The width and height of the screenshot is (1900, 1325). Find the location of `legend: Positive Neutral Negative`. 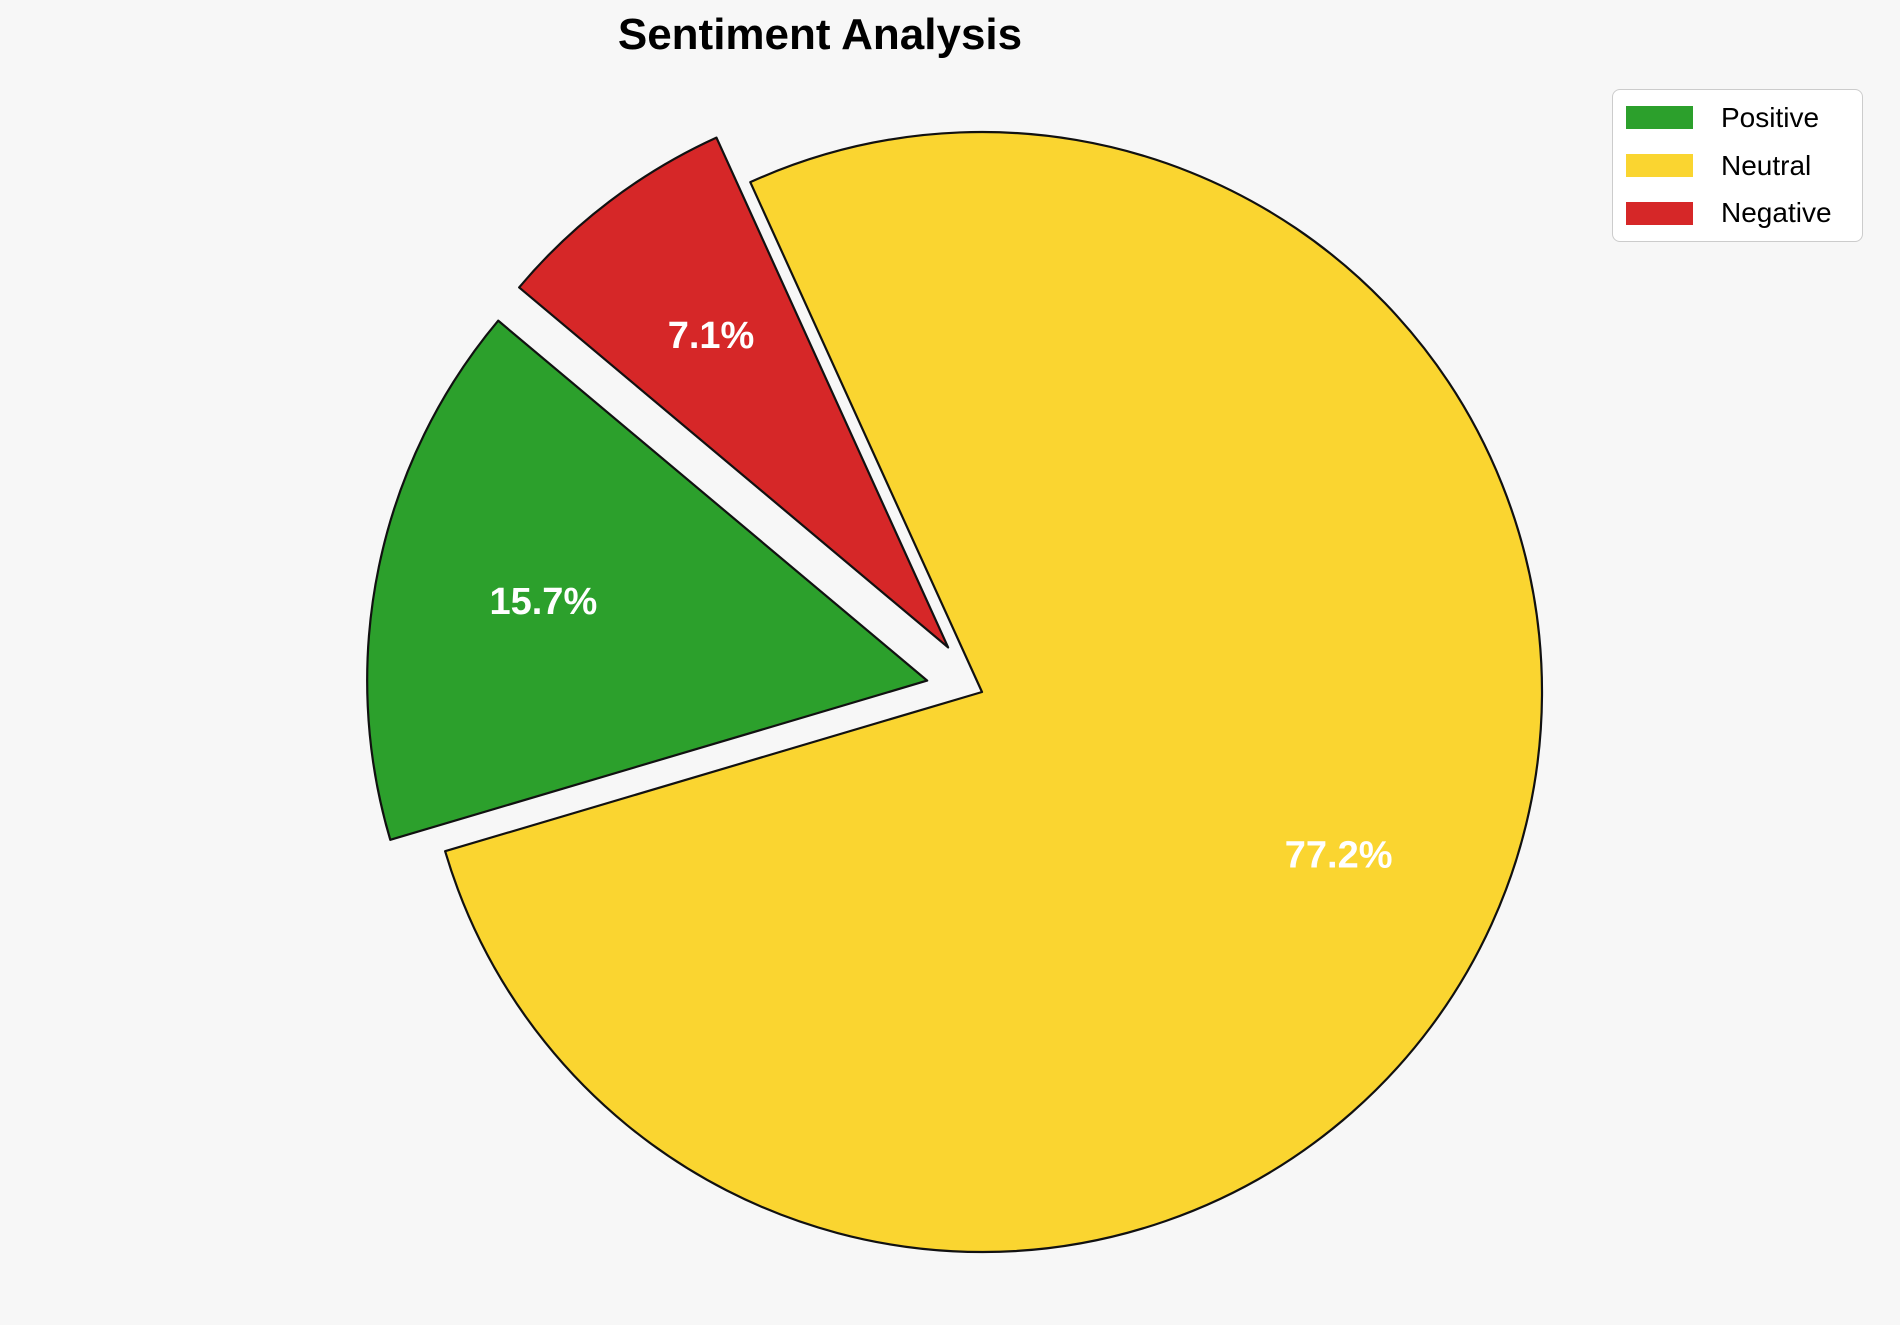

legend: Positive Neutral Negative is located at coordinates (1737, 165).